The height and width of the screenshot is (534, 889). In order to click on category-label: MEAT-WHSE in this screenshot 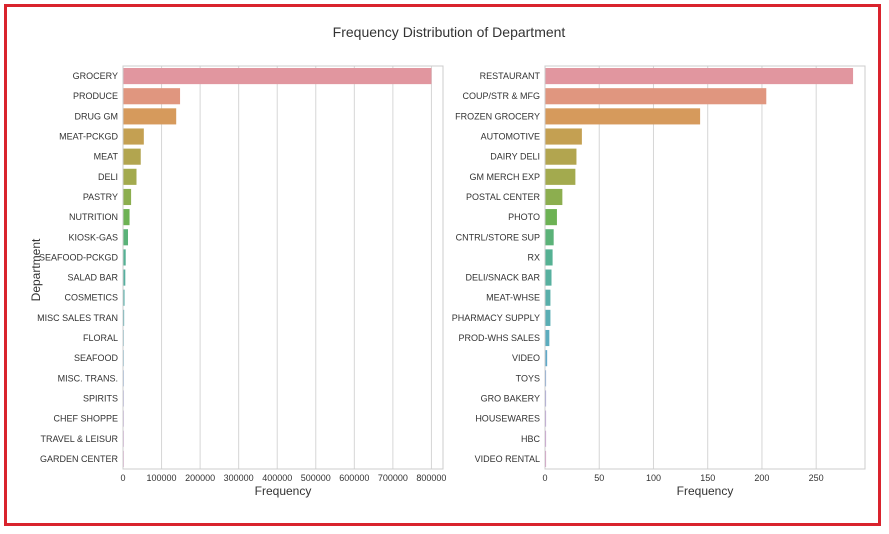, I will do `click(513, 298)`.